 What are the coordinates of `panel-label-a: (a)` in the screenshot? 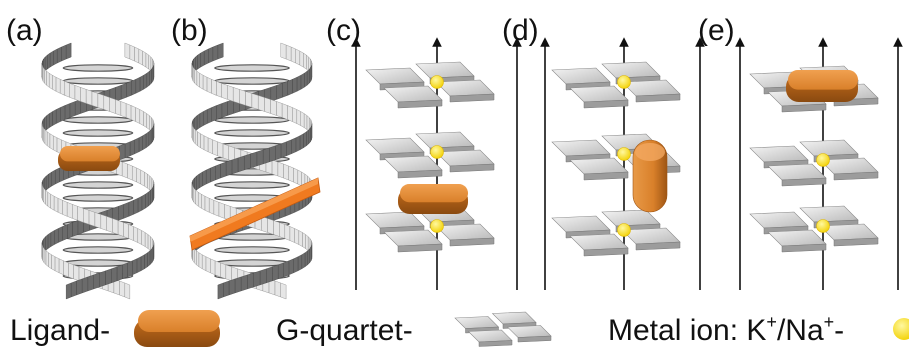 It's located at (24, 30).